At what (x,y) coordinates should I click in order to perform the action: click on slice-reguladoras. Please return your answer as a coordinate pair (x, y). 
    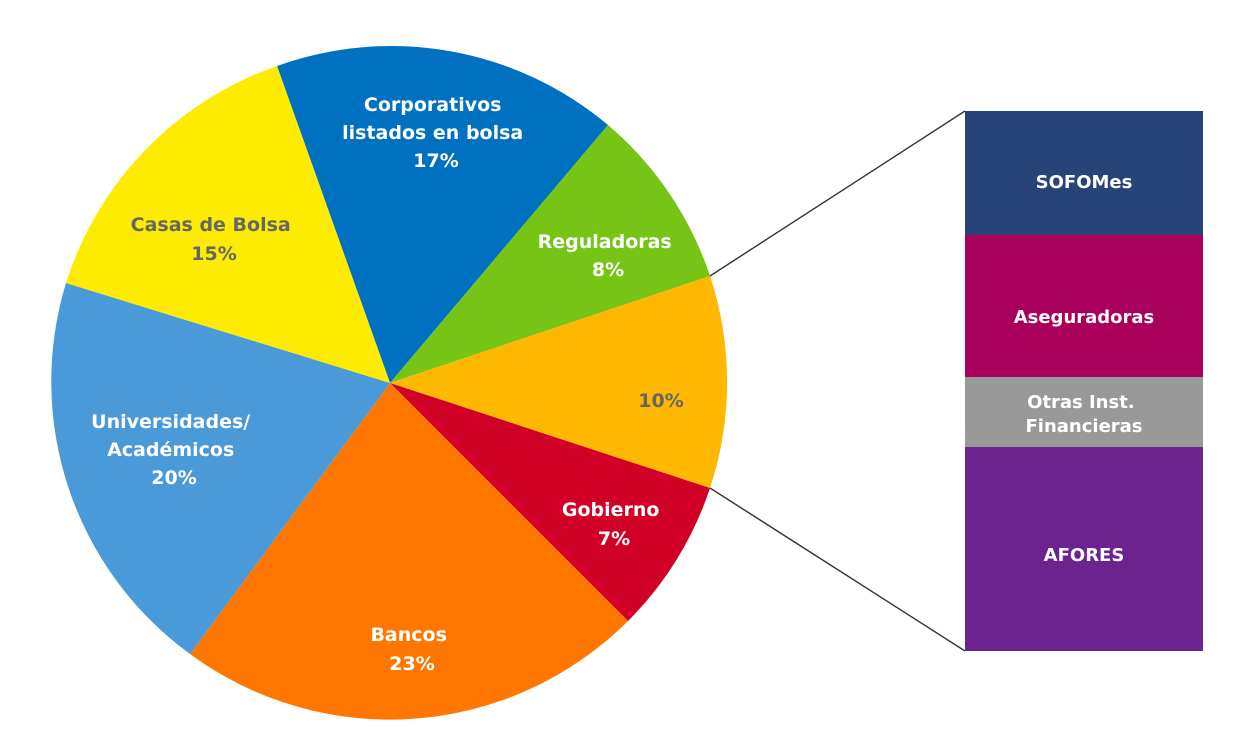
    Looking at the image, I should click on (550, 254).